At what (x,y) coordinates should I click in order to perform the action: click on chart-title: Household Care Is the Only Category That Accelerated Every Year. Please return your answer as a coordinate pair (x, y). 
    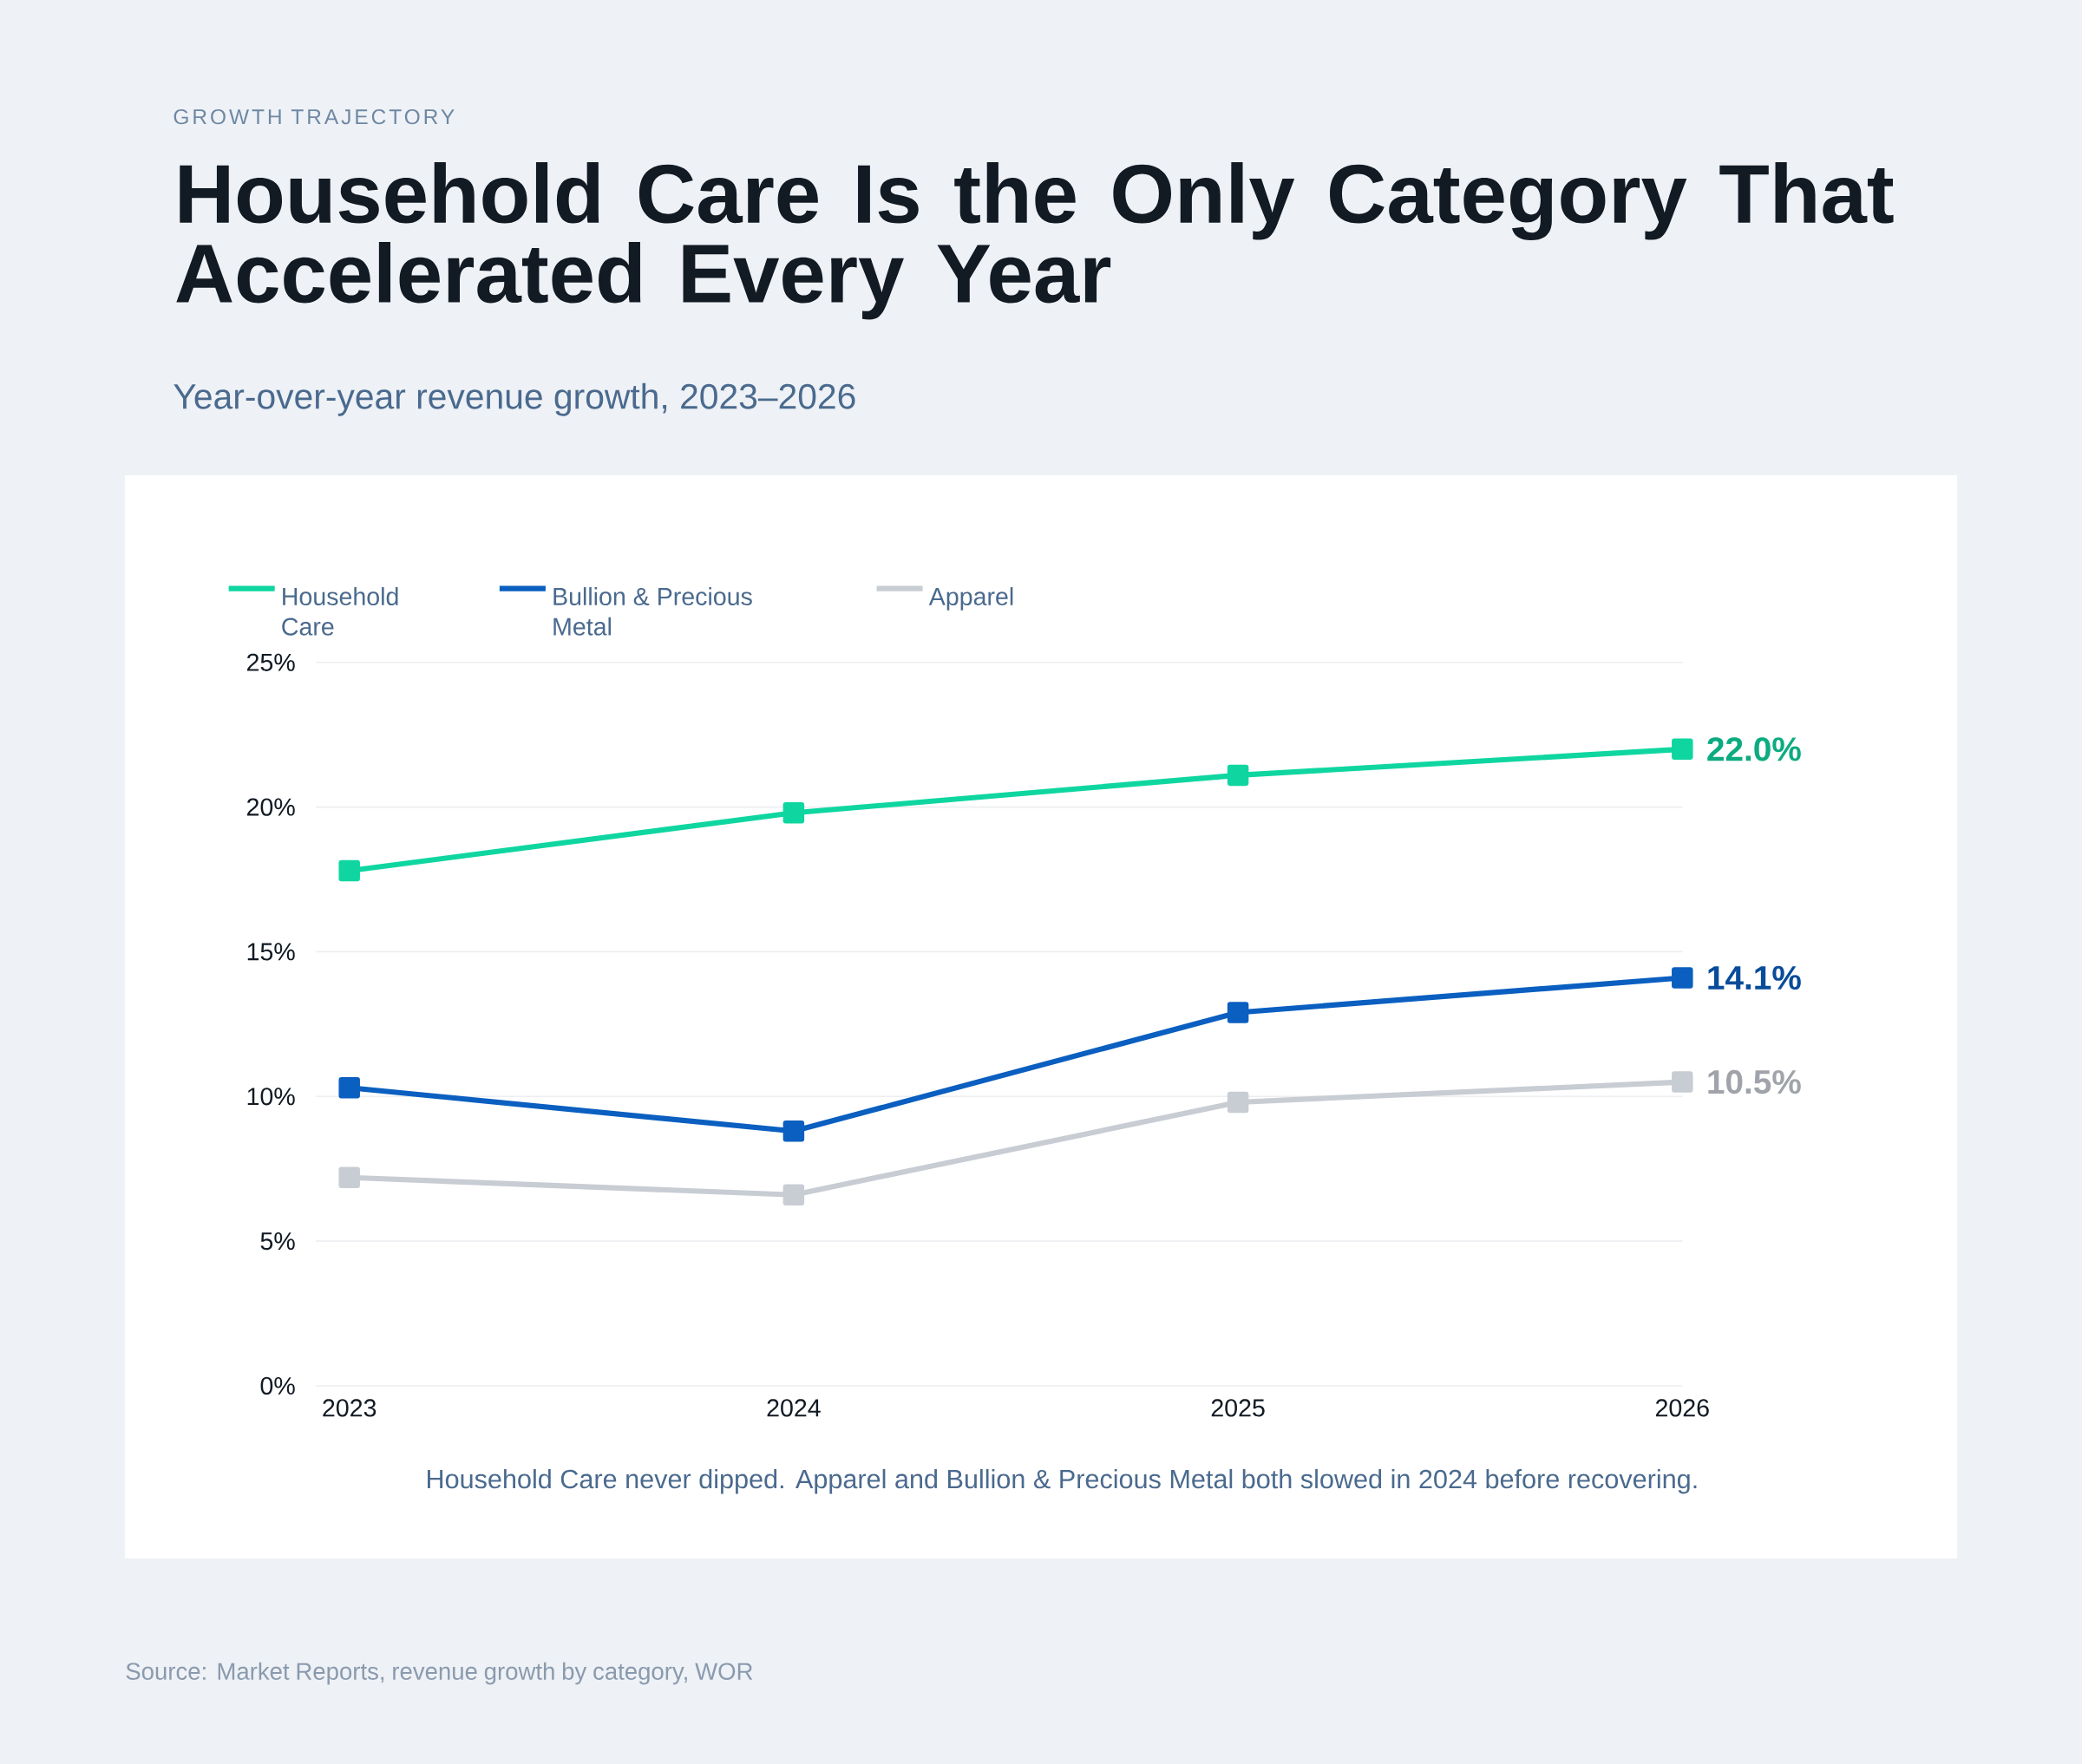
    Looking at the image, I should click on (1035, 241).